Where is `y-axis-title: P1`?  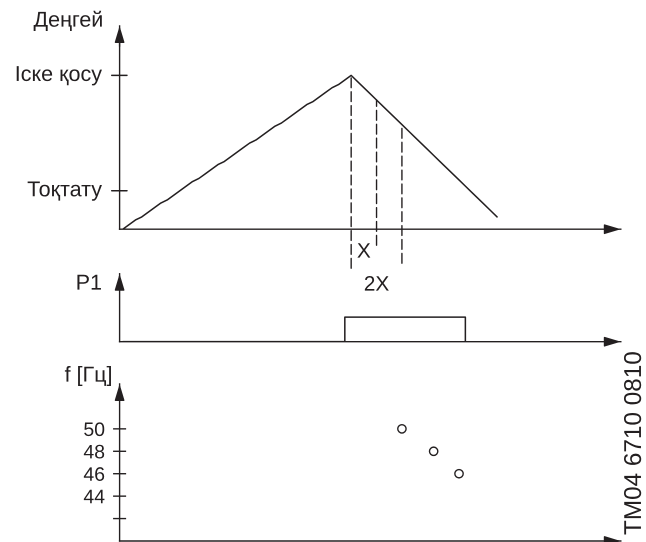 y-axis-title: P1 is located at coordinates (89, 282).